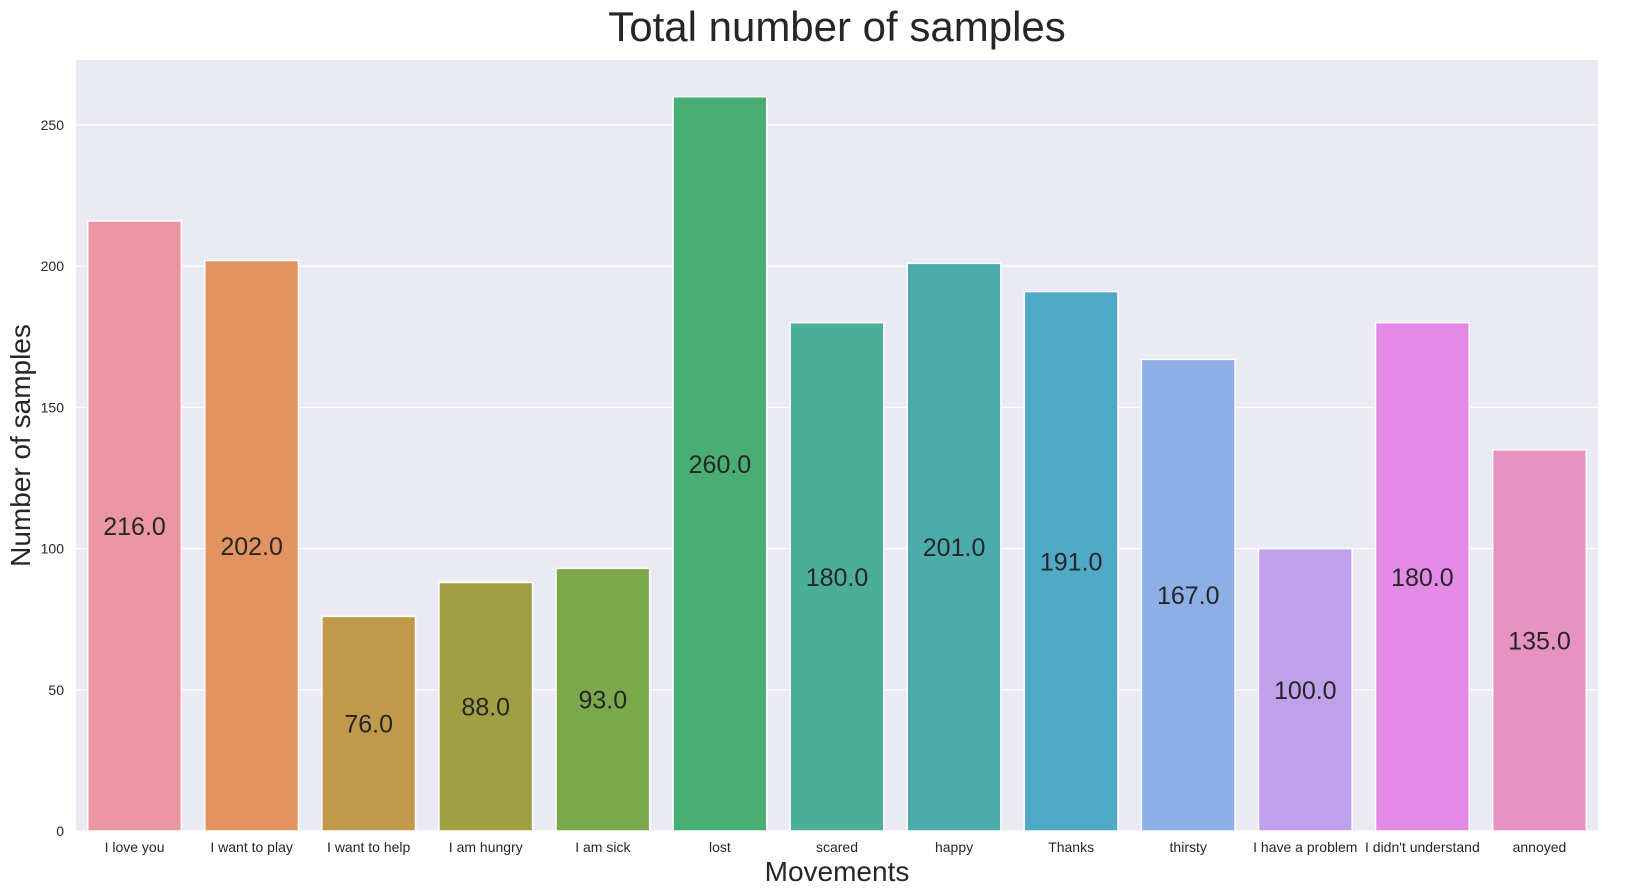  What do you see at coordinates (53, 266) in the screenshot?
I see `y-tick-label: 200` at bounding box center [53, 266].